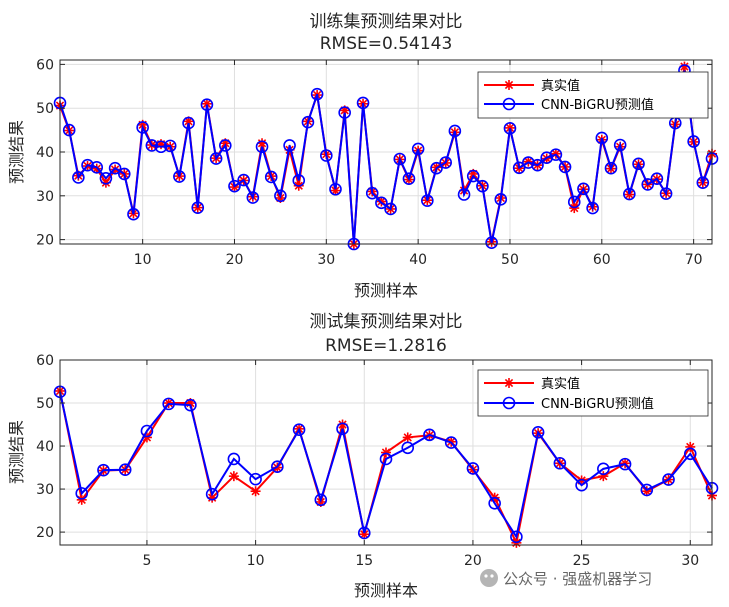  What do you see at coordinates (326, 260) in the screenshot?
I see `train-x-tick-label: 30` at bounding box center [326, 260].